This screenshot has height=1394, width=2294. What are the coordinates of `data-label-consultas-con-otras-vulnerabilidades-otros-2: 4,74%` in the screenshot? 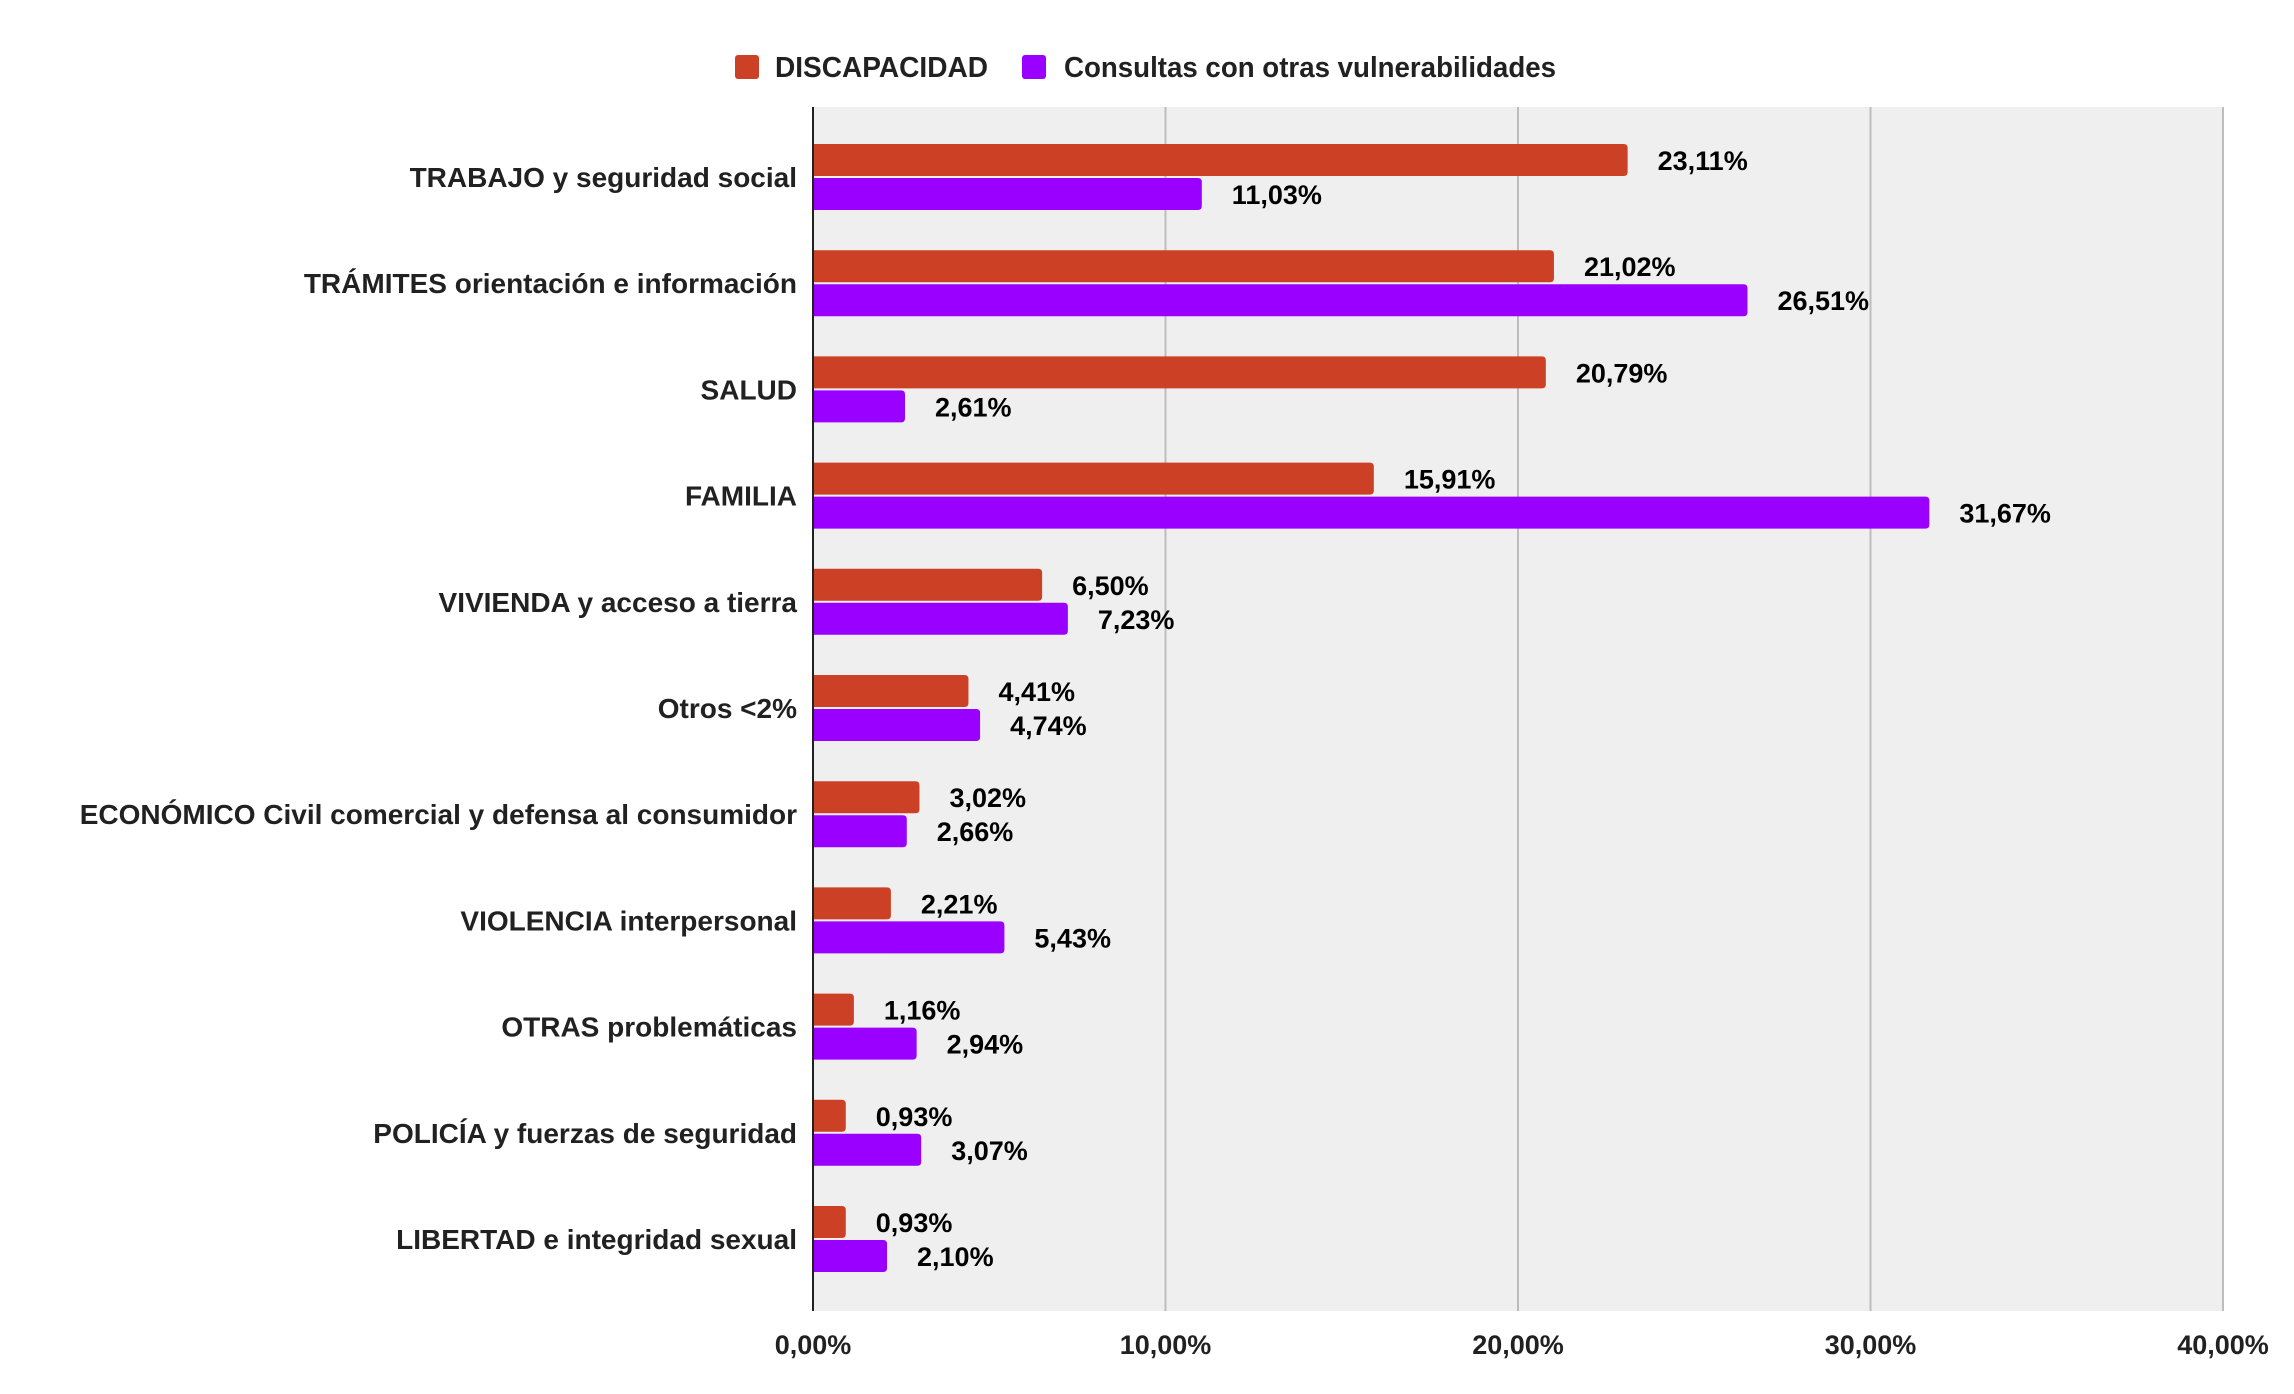 It's located at (1048, 726).